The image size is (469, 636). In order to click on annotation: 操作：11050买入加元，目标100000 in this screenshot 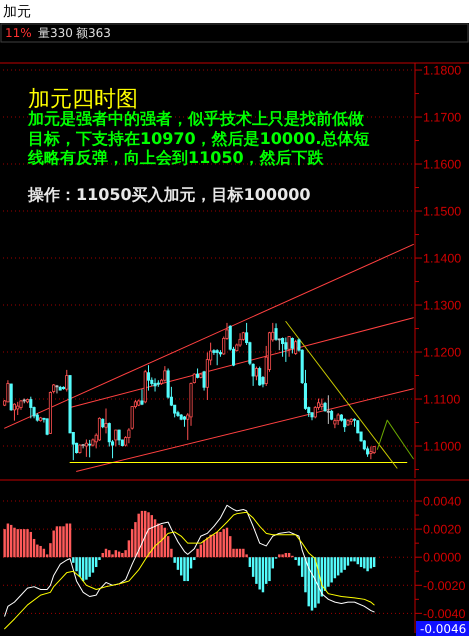, I will do `click(168, 194)`.